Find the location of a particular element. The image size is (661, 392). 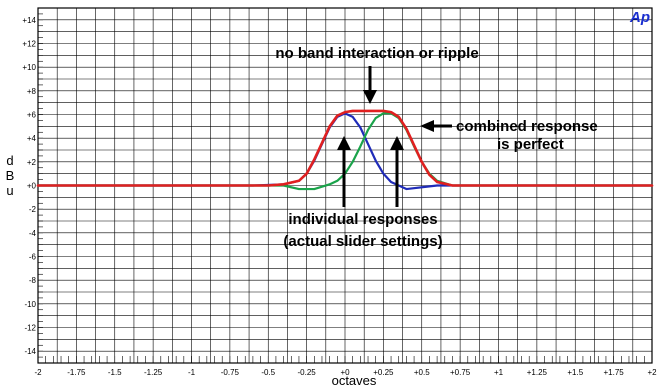

ap-logo: Ap is located at coordinates (639, 17).